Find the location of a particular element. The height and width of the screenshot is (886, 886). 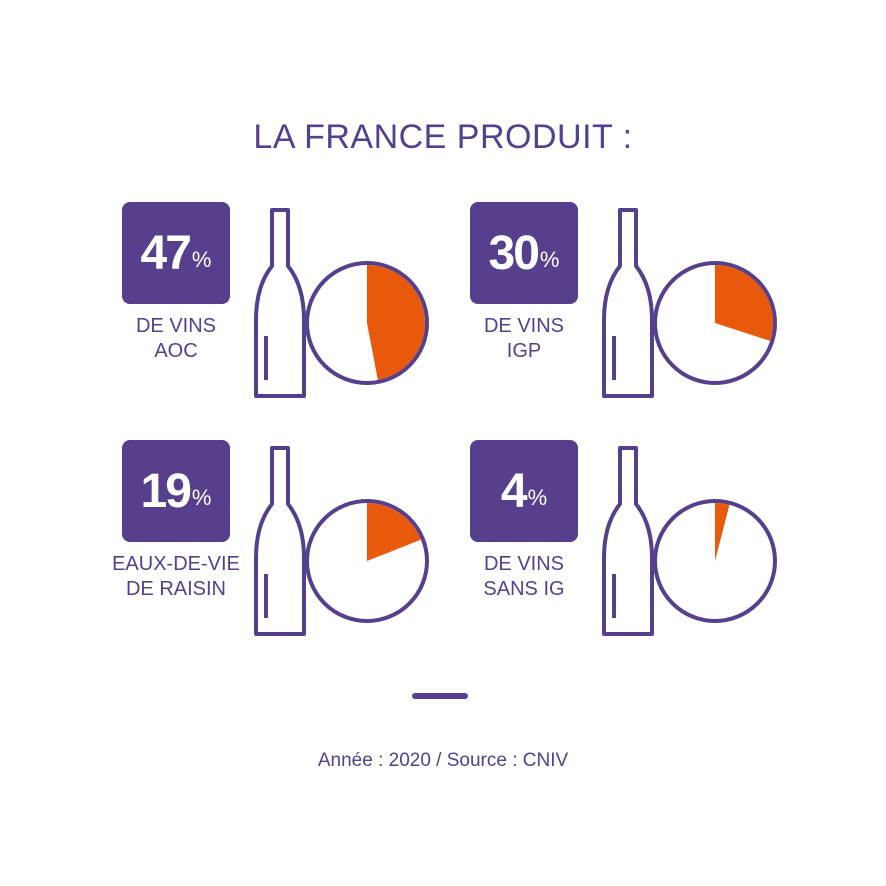

page-title: LA FRANCE PRODUIT : is located at coordinates (443, 137).